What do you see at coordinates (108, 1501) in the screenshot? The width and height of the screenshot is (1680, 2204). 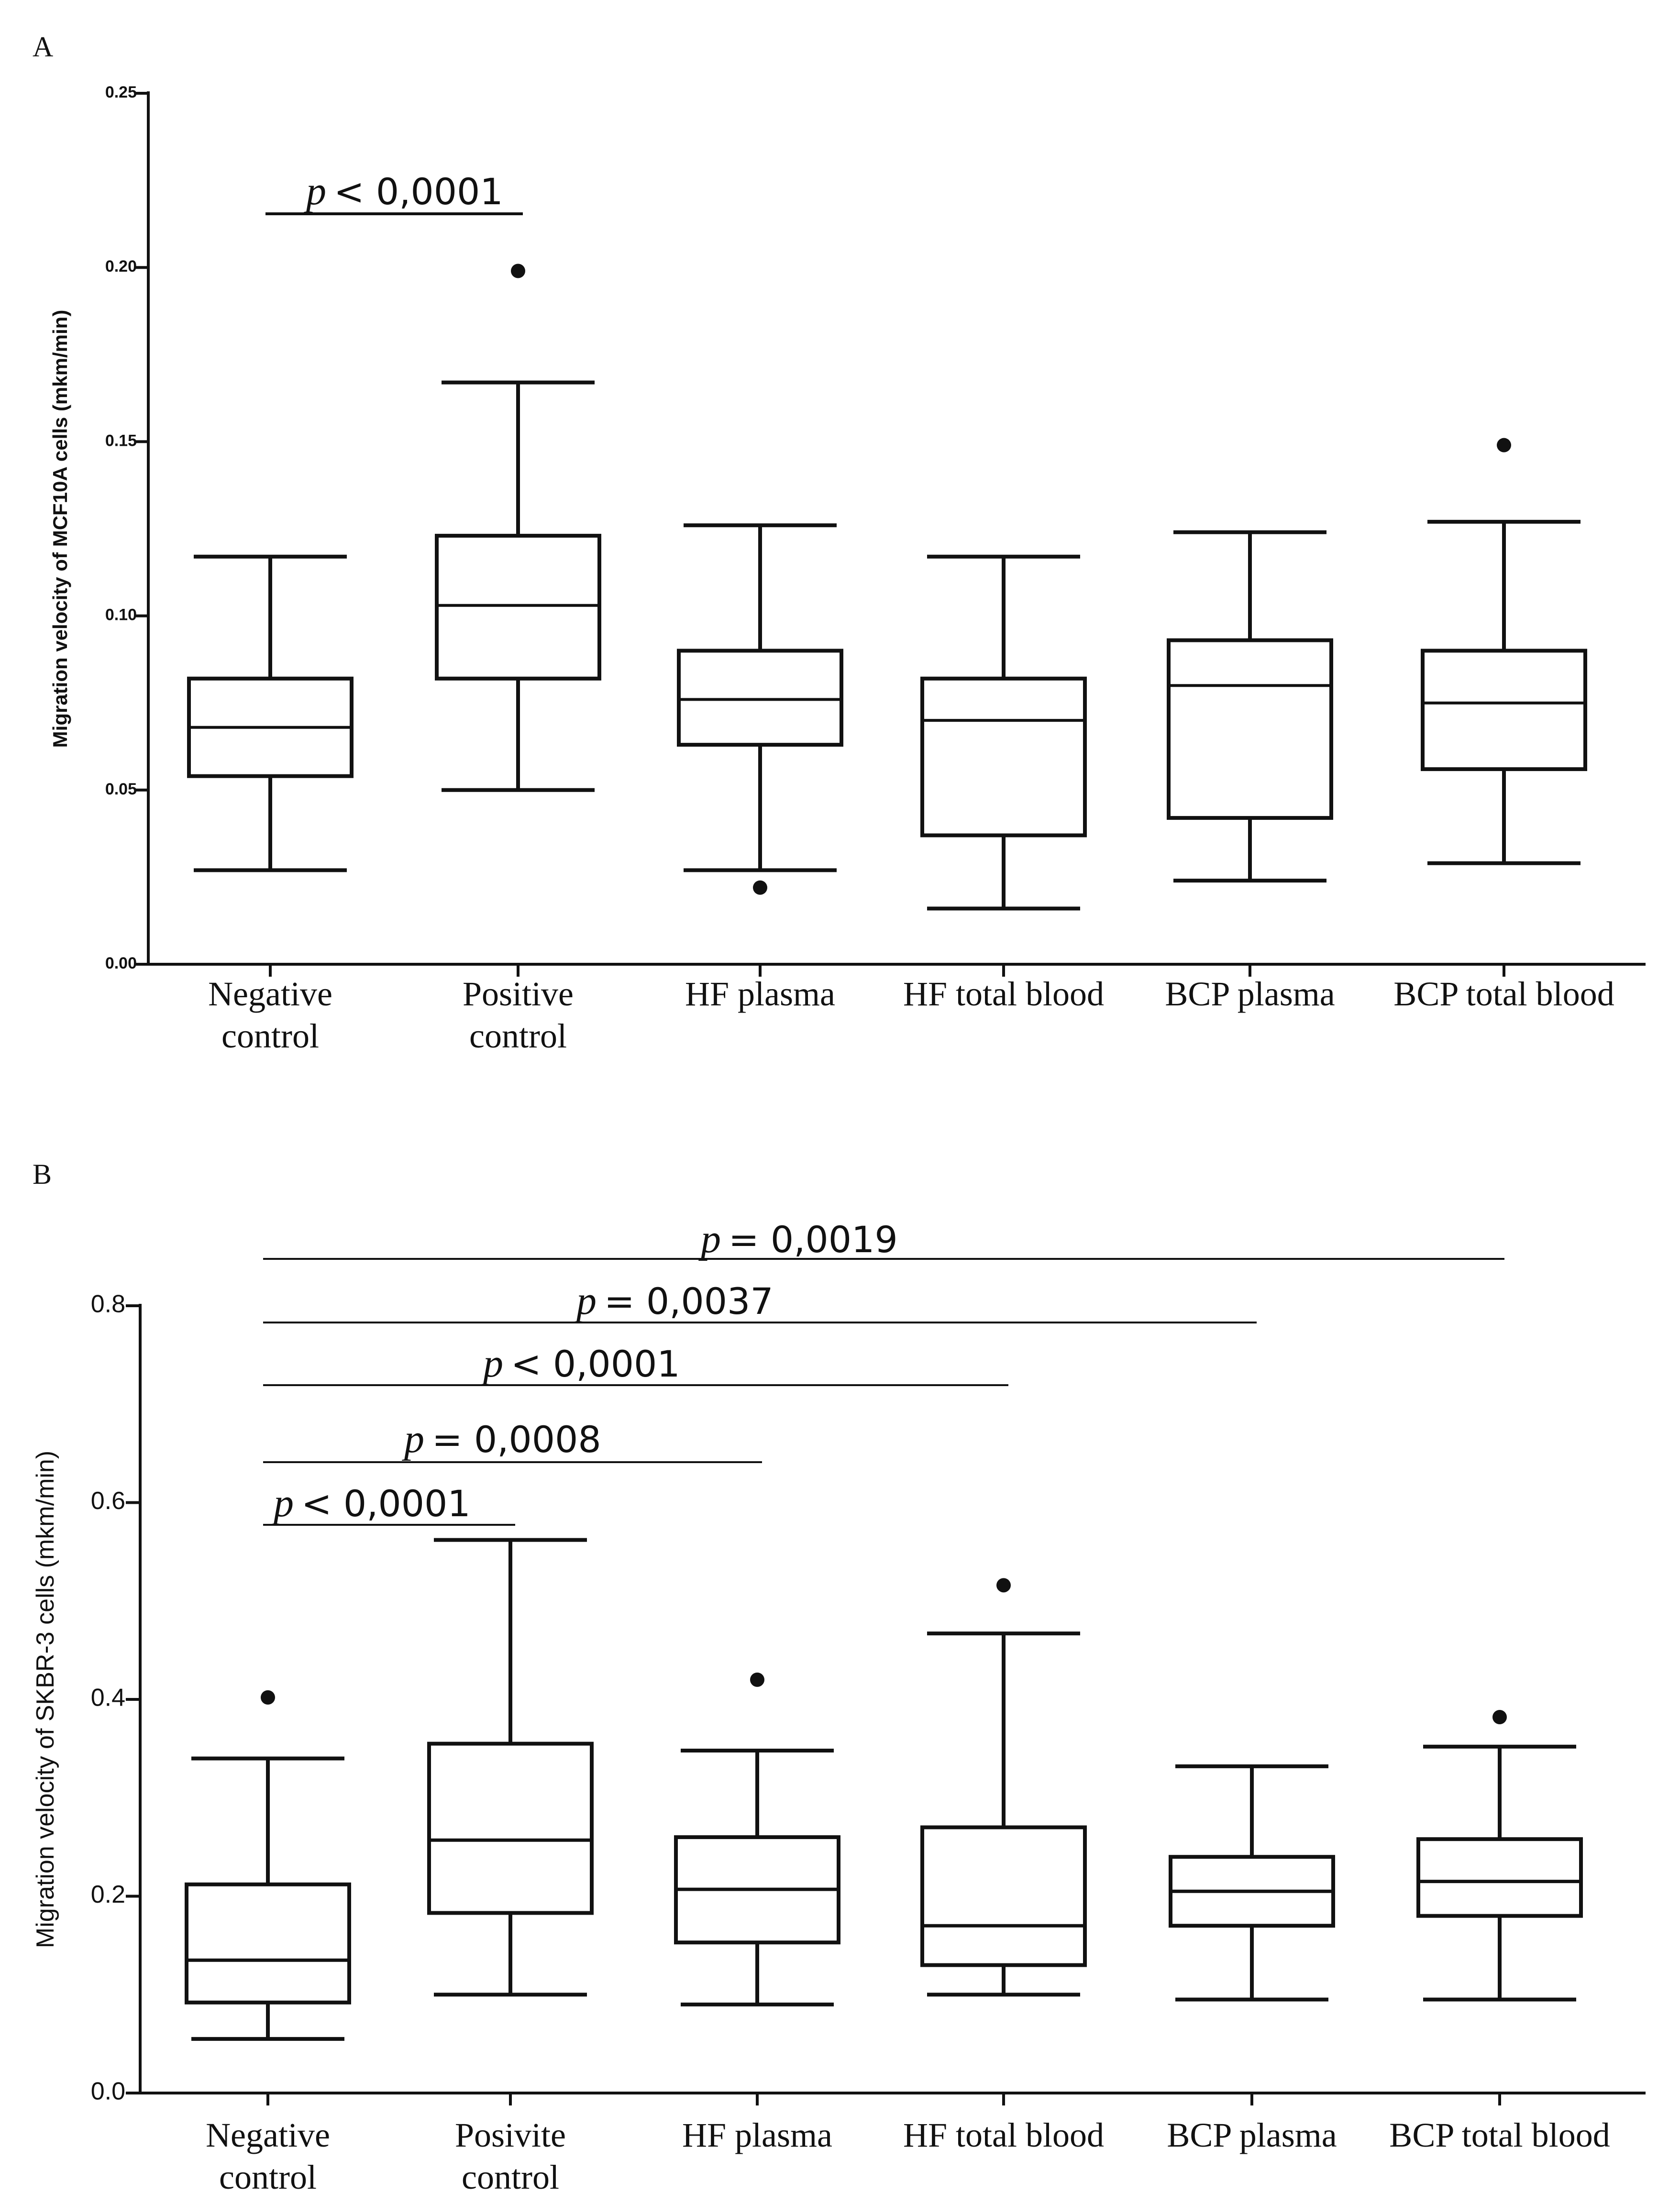 I see `y-tick-label: 0.6` at bounding box center [108, 1501].